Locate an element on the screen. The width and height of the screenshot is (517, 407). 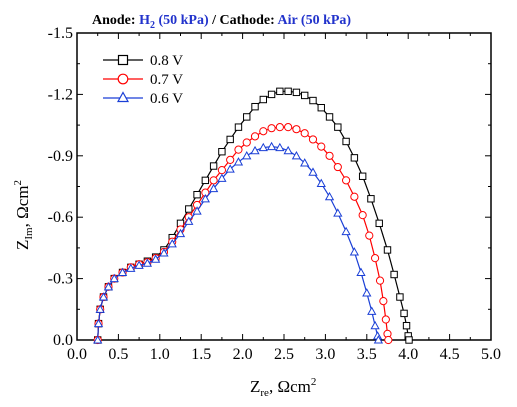
x-tick-label: 5.0 is located at coordinates (491, 354).